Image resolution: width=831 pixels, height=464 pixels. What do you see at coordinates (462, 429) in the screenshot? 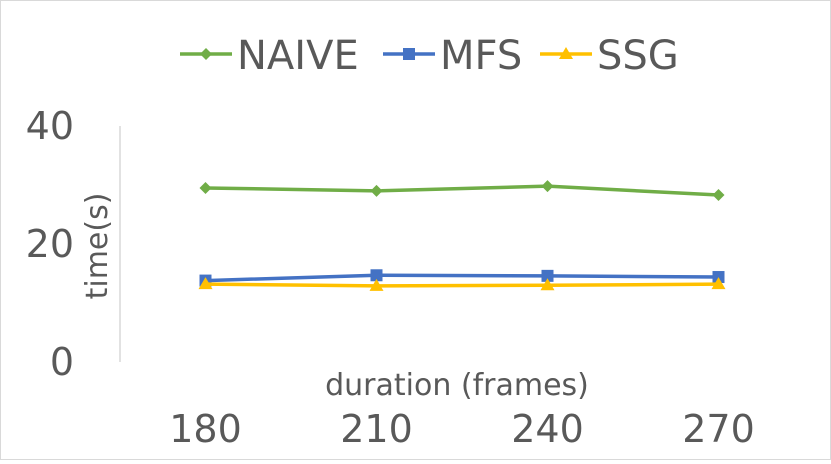
I see `x-tick-labels: 180 210 240 270` at bounding box center [462, 429].